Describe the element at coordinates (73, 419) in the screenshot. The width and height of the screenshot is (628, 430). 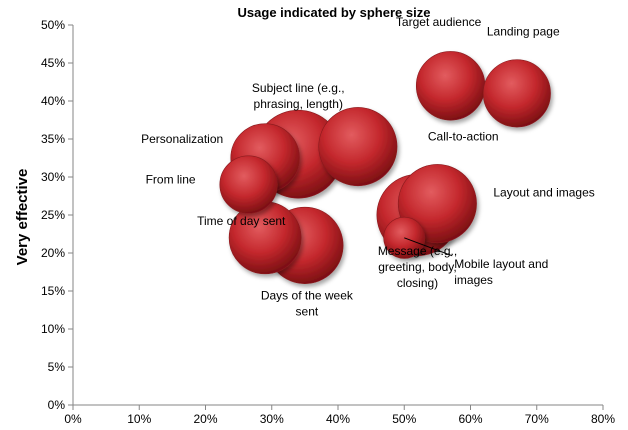
I see `x-tick-label: 0%` at that location.